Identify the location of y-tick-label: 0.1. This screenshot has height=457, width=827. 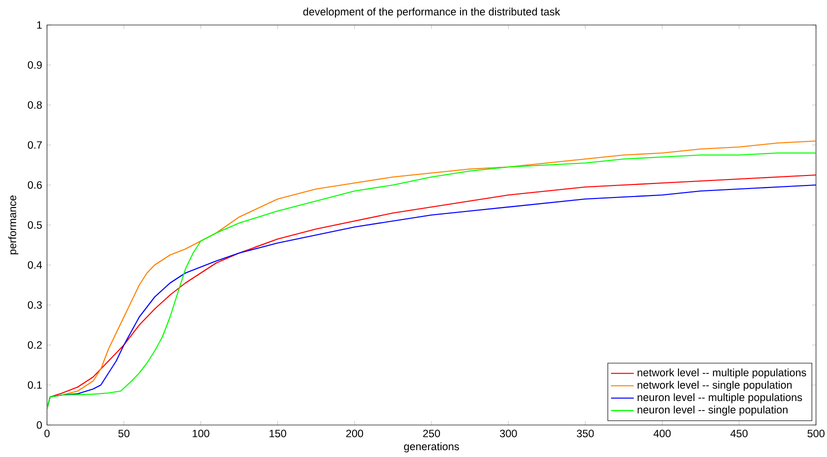
(35, 385).